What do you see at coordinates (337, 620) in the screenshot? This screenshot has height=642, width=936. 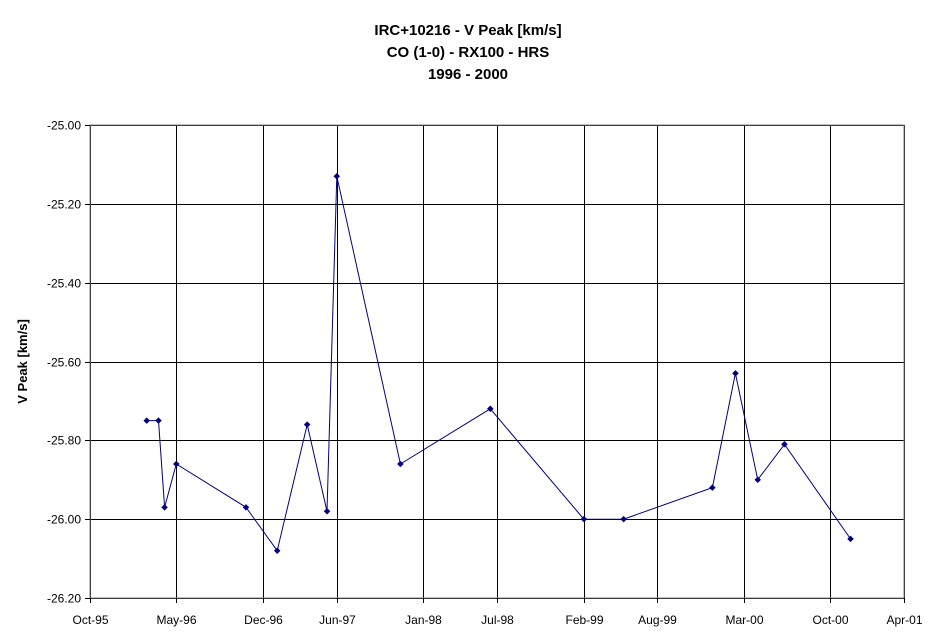 I see `x-tick-label: Jun-97` at bounding box center [337, 620].